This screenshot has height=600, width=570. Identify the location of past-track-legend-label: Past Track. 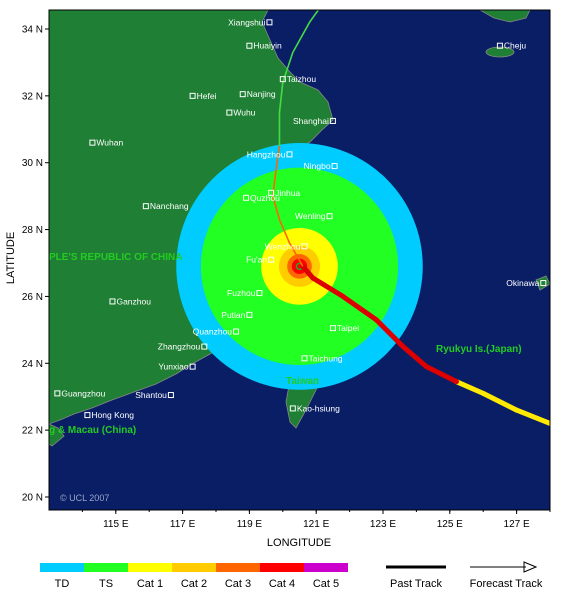
(416, 584).